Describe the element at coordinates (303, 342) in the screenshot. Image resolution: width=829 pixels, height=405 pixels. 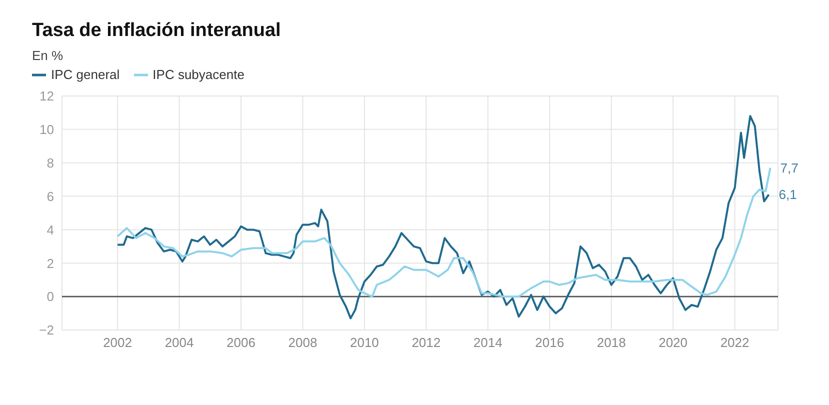
I see `x-tick-label: 2008` at that location.